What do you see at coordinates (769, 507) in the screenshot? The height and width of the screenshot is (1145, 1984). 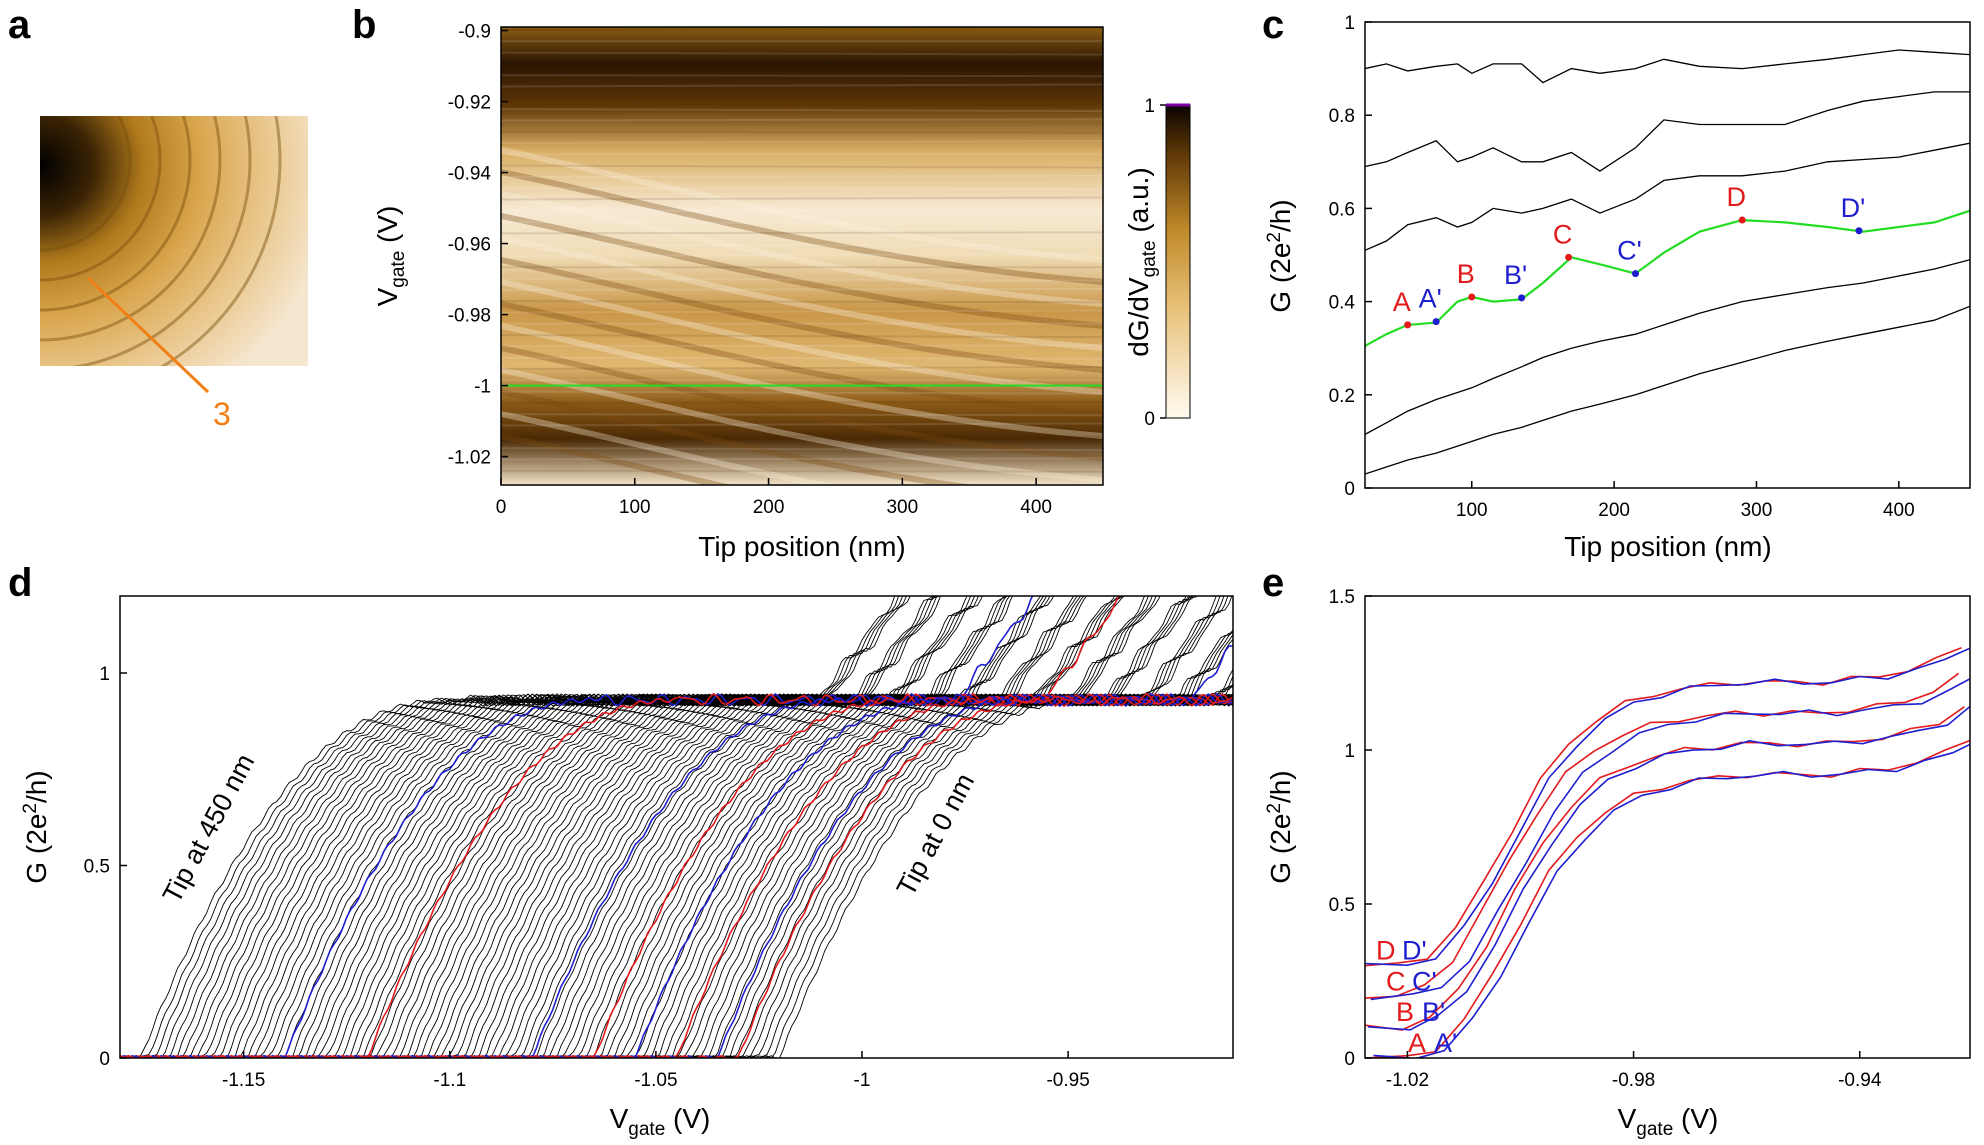 I see `b-xtick: 200` at bounding box center [769, 507].